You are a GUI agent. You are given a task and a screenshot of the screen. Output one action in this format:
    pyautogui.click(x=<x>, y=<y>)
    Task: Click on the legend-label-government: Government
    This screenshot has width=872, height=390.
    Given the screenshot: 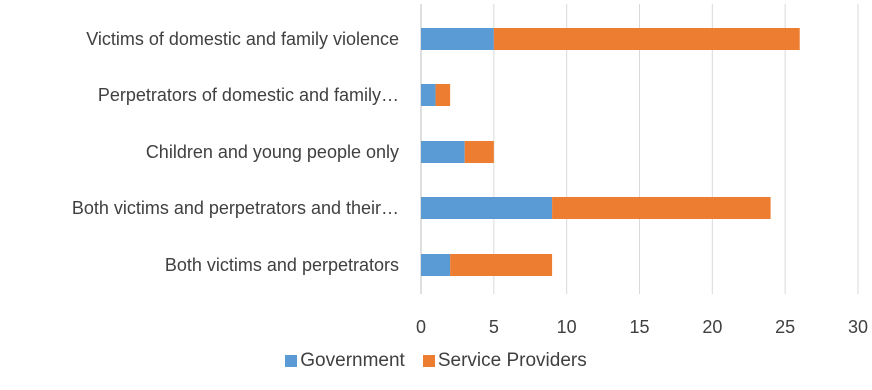 What is the action you would take?
    pyautogui.click(x=352, y=360)
    